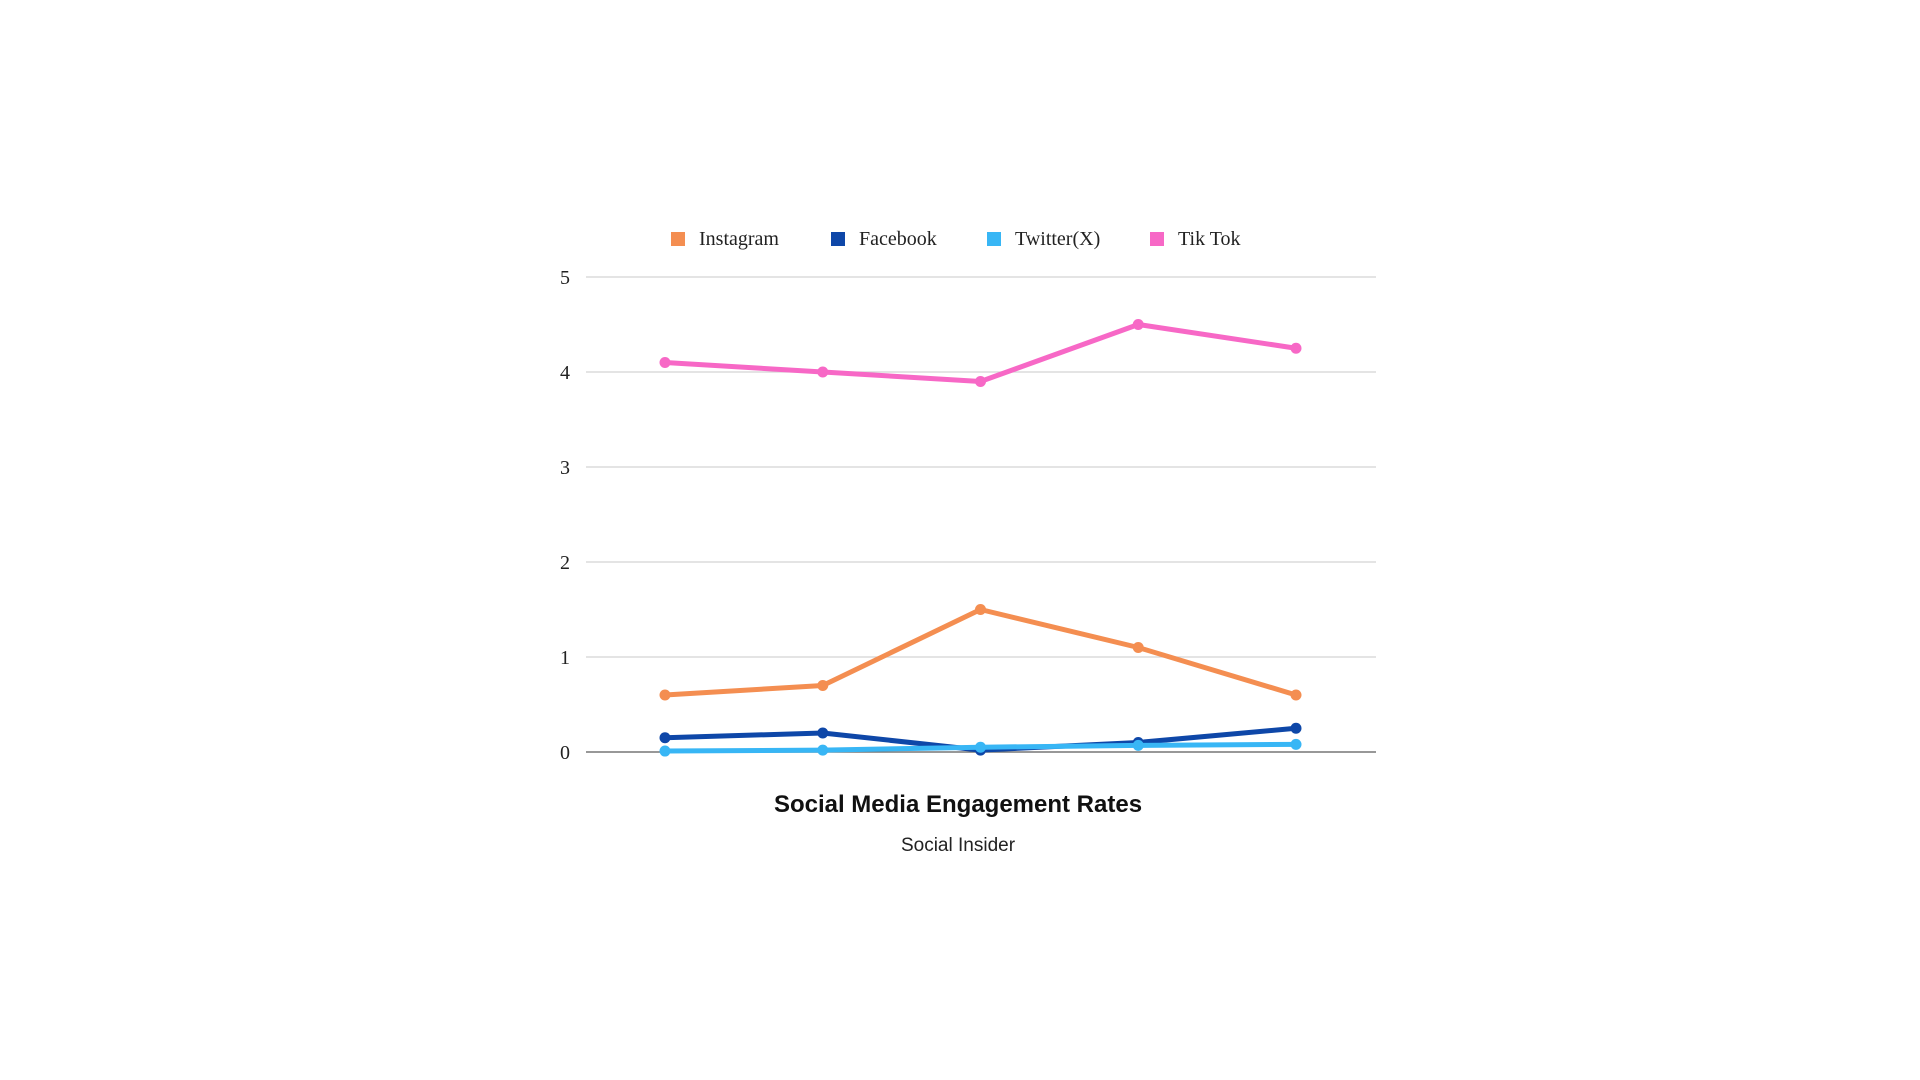  I want to click on series-layer, so click(980, 538).